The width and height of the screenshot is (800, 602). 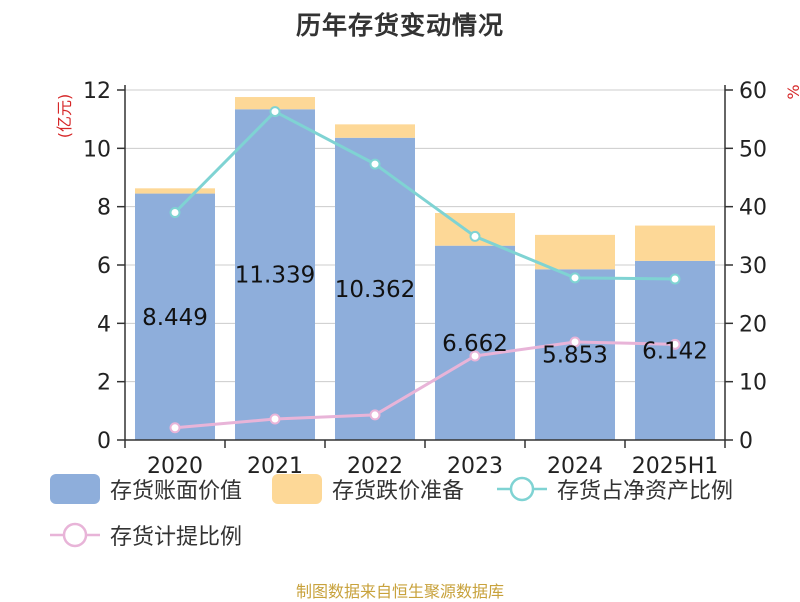 I want to click on y-tick-label-right: 40, so click(x=753, y=208).